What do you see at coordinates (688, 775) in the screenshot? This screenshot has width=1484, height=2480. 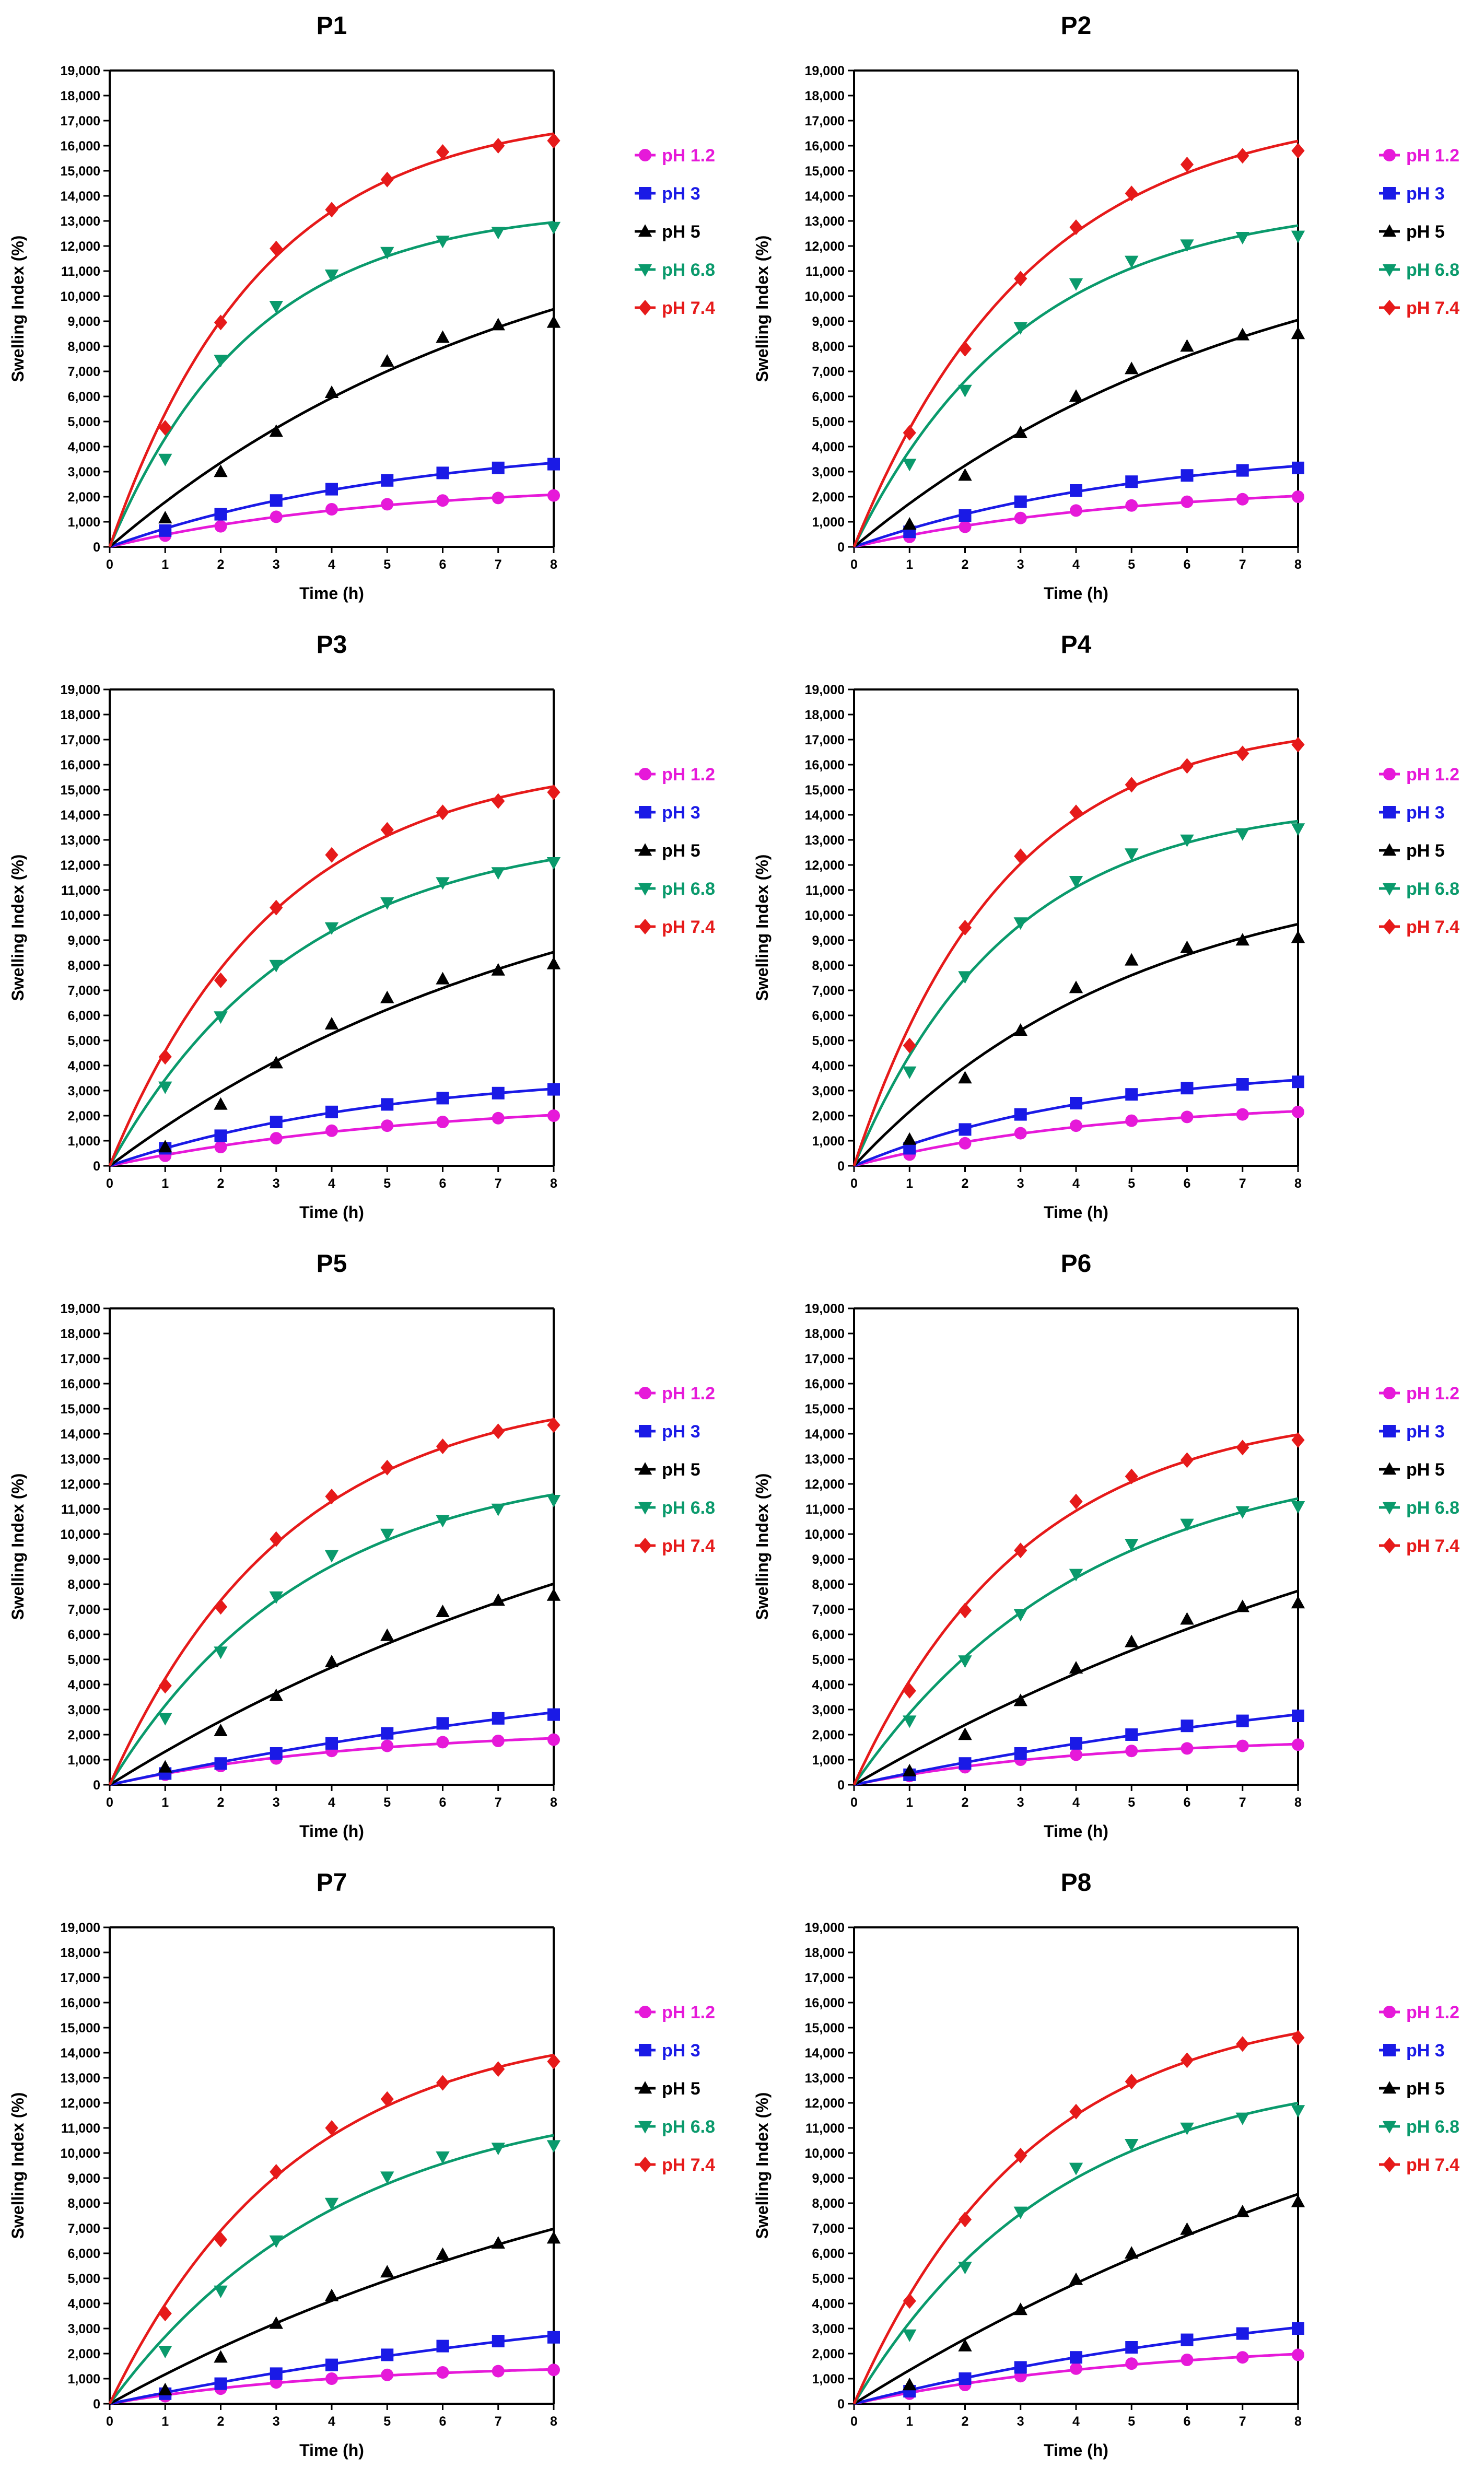 I see `legend-label: pH 1.2` at bounding box center [688, 775].